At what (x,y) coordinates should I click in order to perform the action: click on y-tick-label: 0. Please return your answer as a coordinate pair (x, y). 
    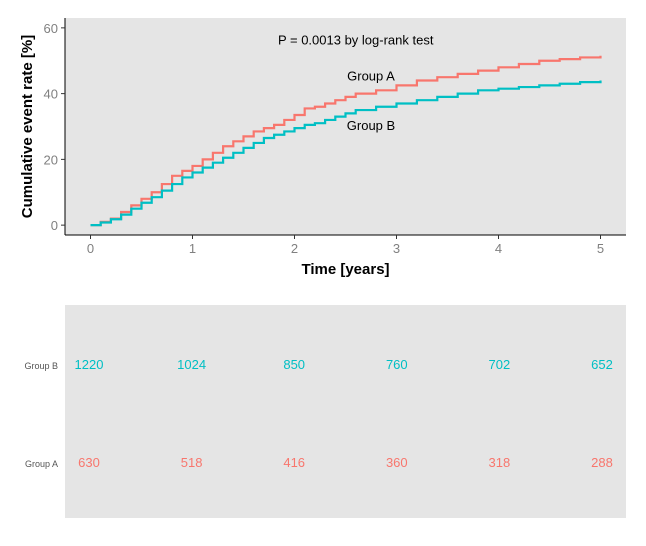
    Looking at the image, I should click on (54, 225).